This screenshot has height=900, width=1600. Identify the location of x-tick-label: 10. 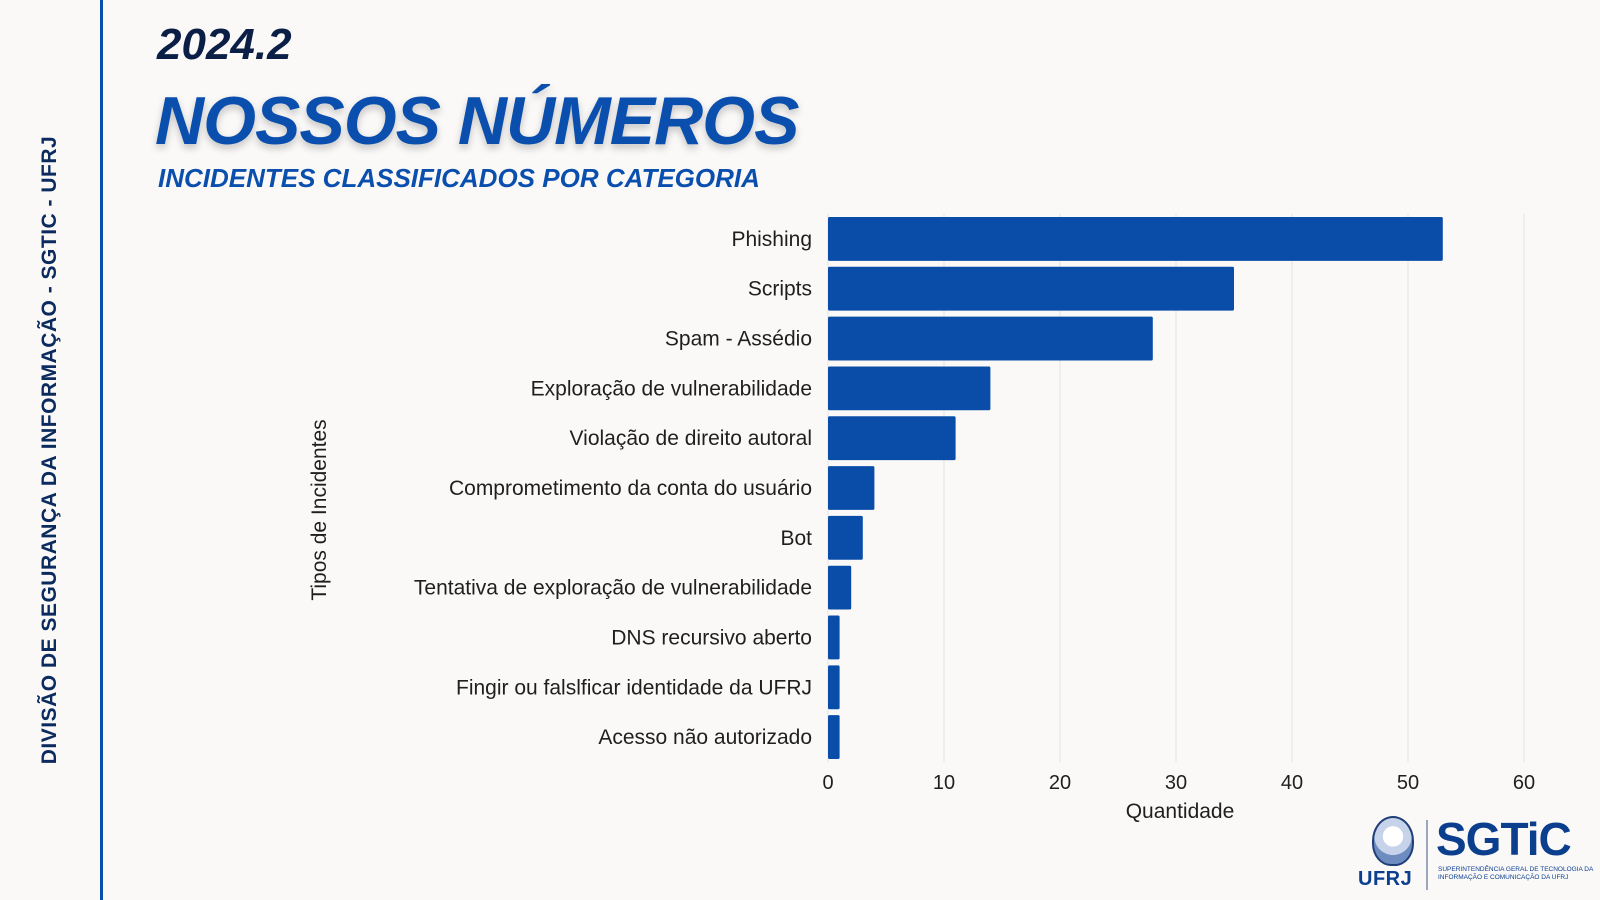
(944, 783).